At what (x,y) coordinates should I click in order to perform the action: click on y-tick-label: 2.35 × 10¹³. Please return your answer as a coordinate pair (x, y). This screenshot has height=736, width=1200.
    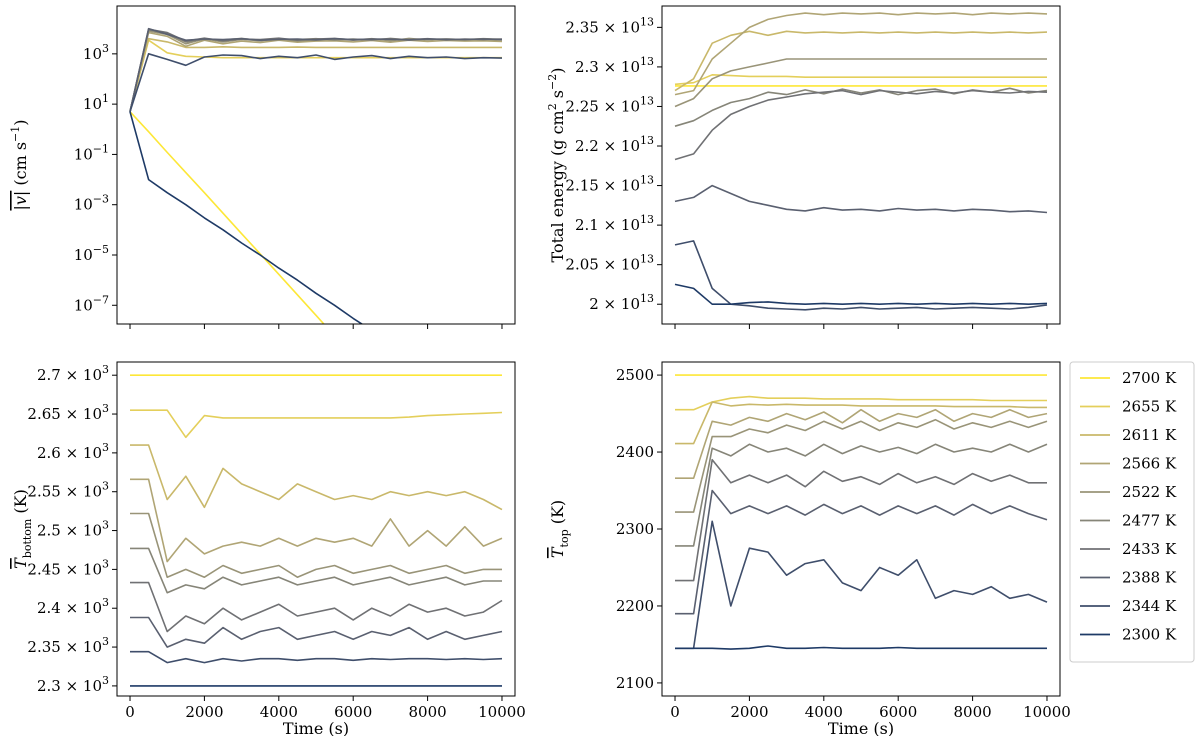
    Looking at the image, I should click on (609, 25).